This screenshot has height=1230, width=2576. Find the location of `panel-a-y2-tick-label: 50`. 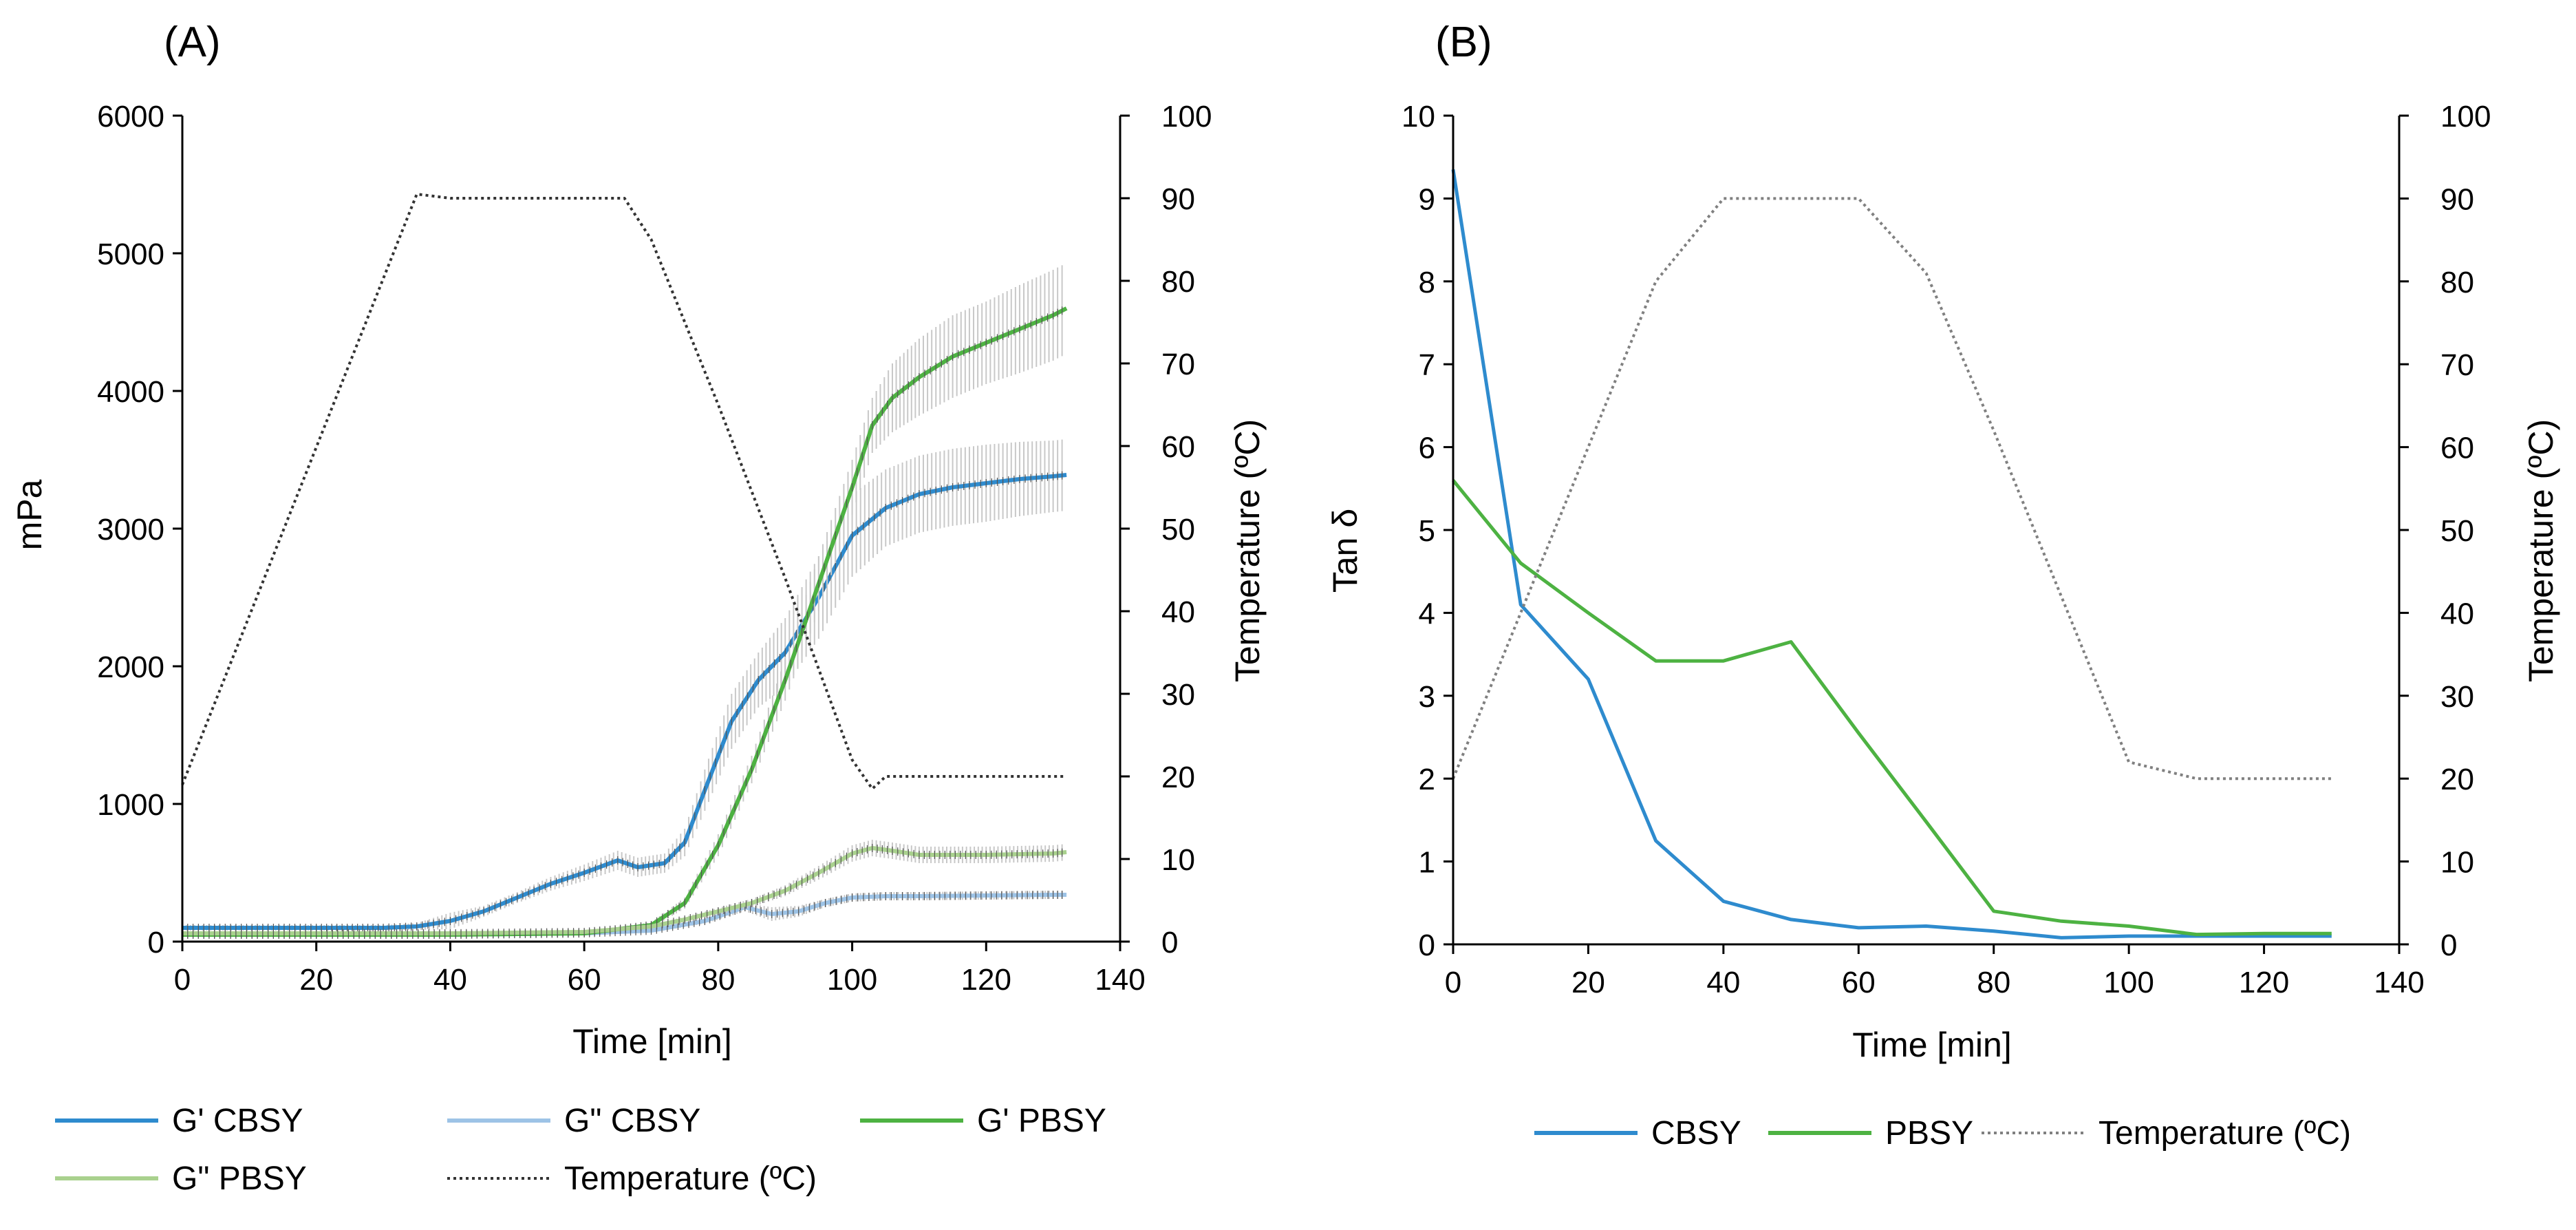

panel-a-y2-tick-label: 50 is located at coordinates (1178, 530).